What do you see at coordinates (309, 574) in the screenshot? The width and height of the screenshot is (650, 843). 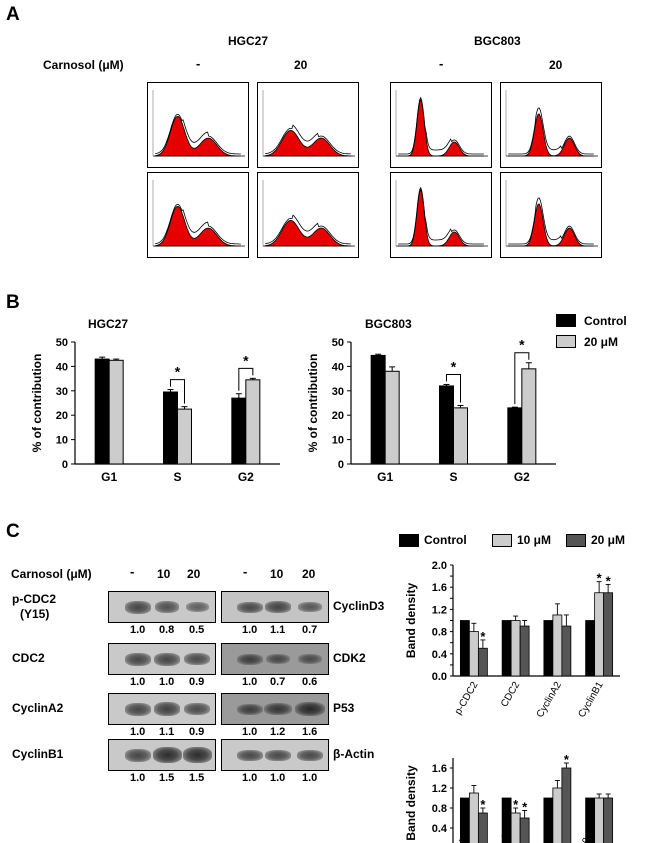 I see `dose-right-2: 20` at bounding box center [309, 574].